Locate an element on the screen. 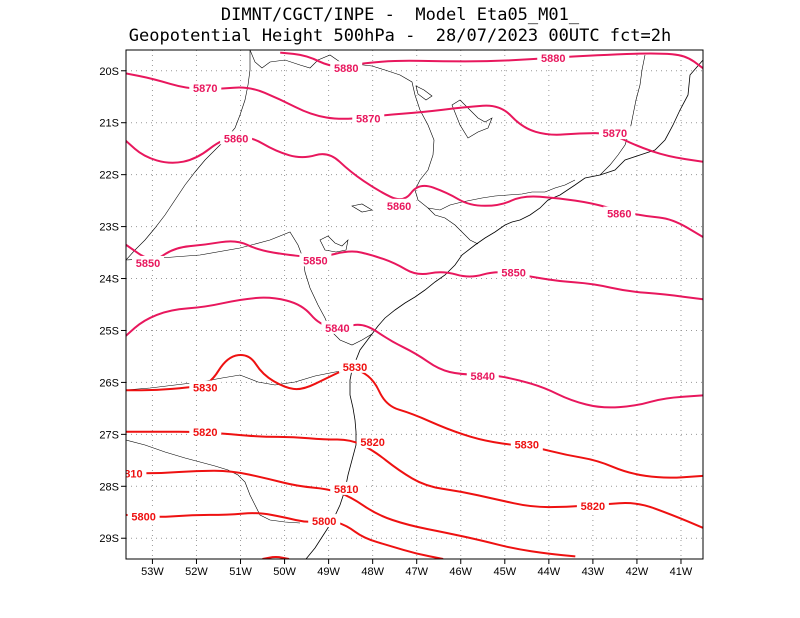  lon-tick-label: 49W is located at coordinates (328, 572).